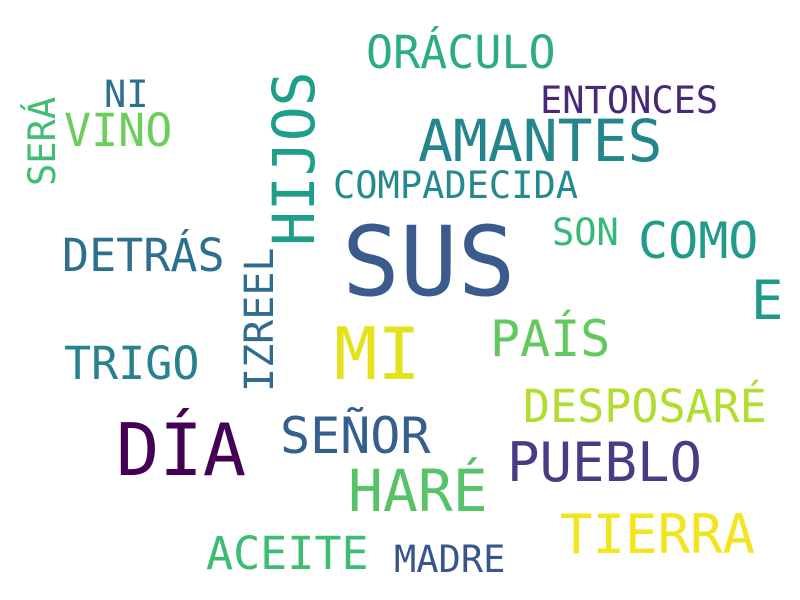 The height and width of the screenshot is (600, 800). Describe the element at coordinates (450, 559) in the screenshot. I see `word-madre: MADRE` at that location.